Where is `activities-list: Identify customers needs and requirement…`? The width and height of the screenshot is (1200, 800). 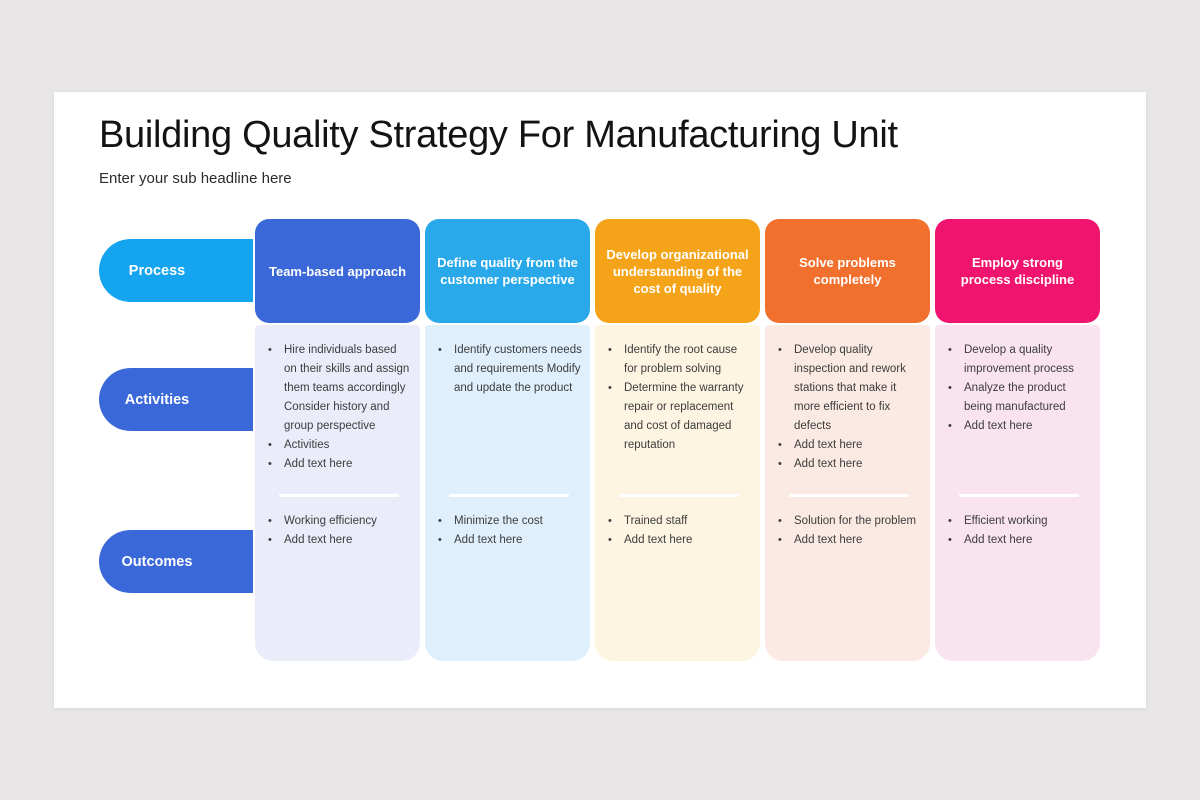 activities-list: Identify customers needs and requirement… is located at coordinates (508, 417).